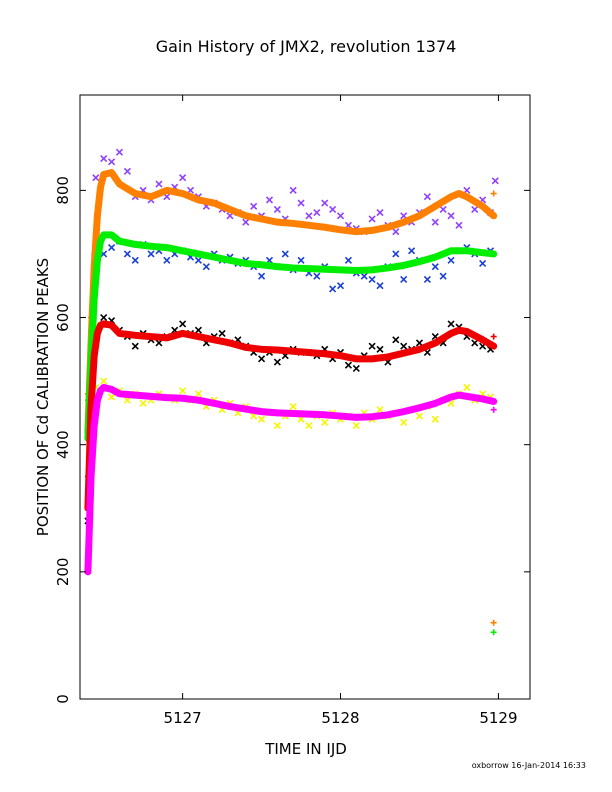  I want to click on y-tick-label-2: 400, so click(63, 444).